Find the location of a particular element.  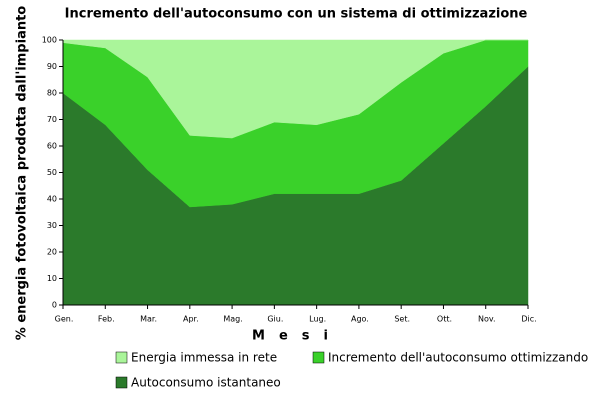

y-tick-label: 60 is located at coordinates (52, 146).